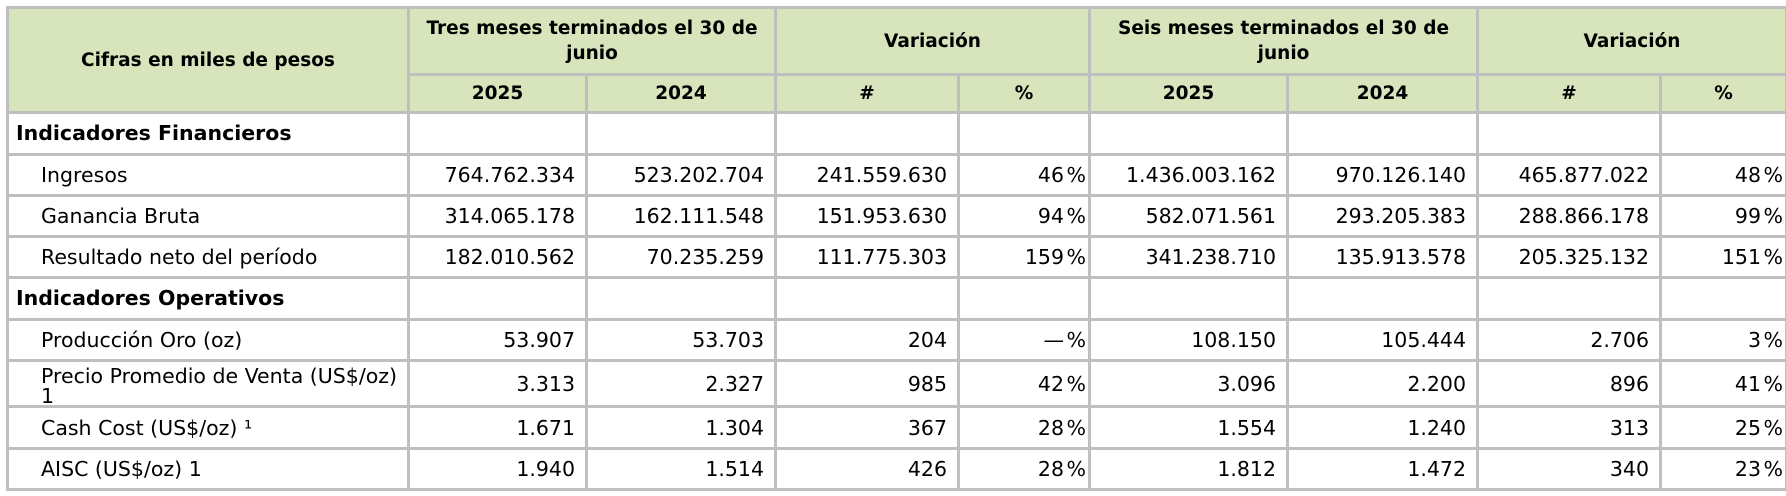 This screenshot has width=1786, height=496. Describe the element at coordinates (208, 216) in the screenshot. I see `row-label: Ganancia Bruta` at that location.